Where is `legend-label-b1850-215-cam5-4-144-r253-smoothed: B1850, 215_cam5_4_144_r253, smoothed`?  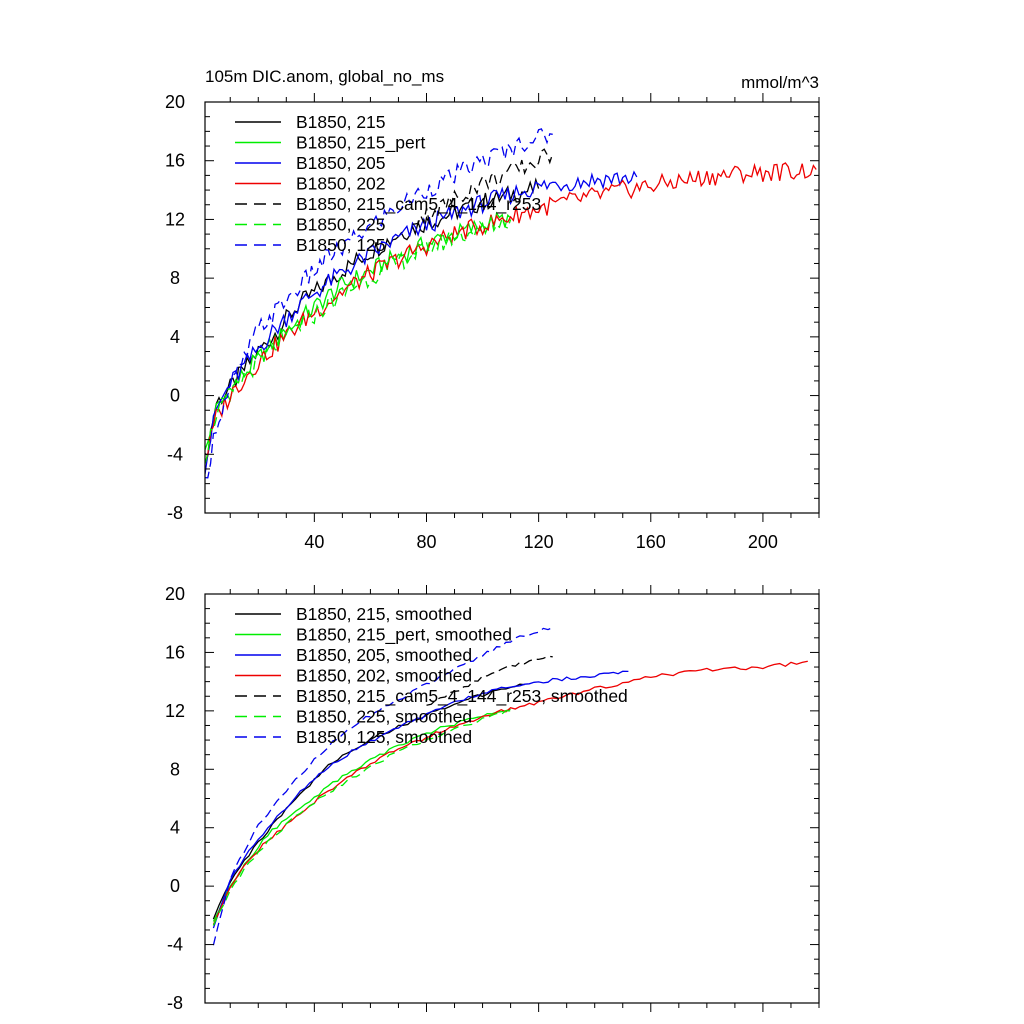 legend-label-b1850-215-cam5-4-144-r253-smoothed: B1850, 215_cam5_4_144_r253, smoothed is located at coordinates (462, 696).